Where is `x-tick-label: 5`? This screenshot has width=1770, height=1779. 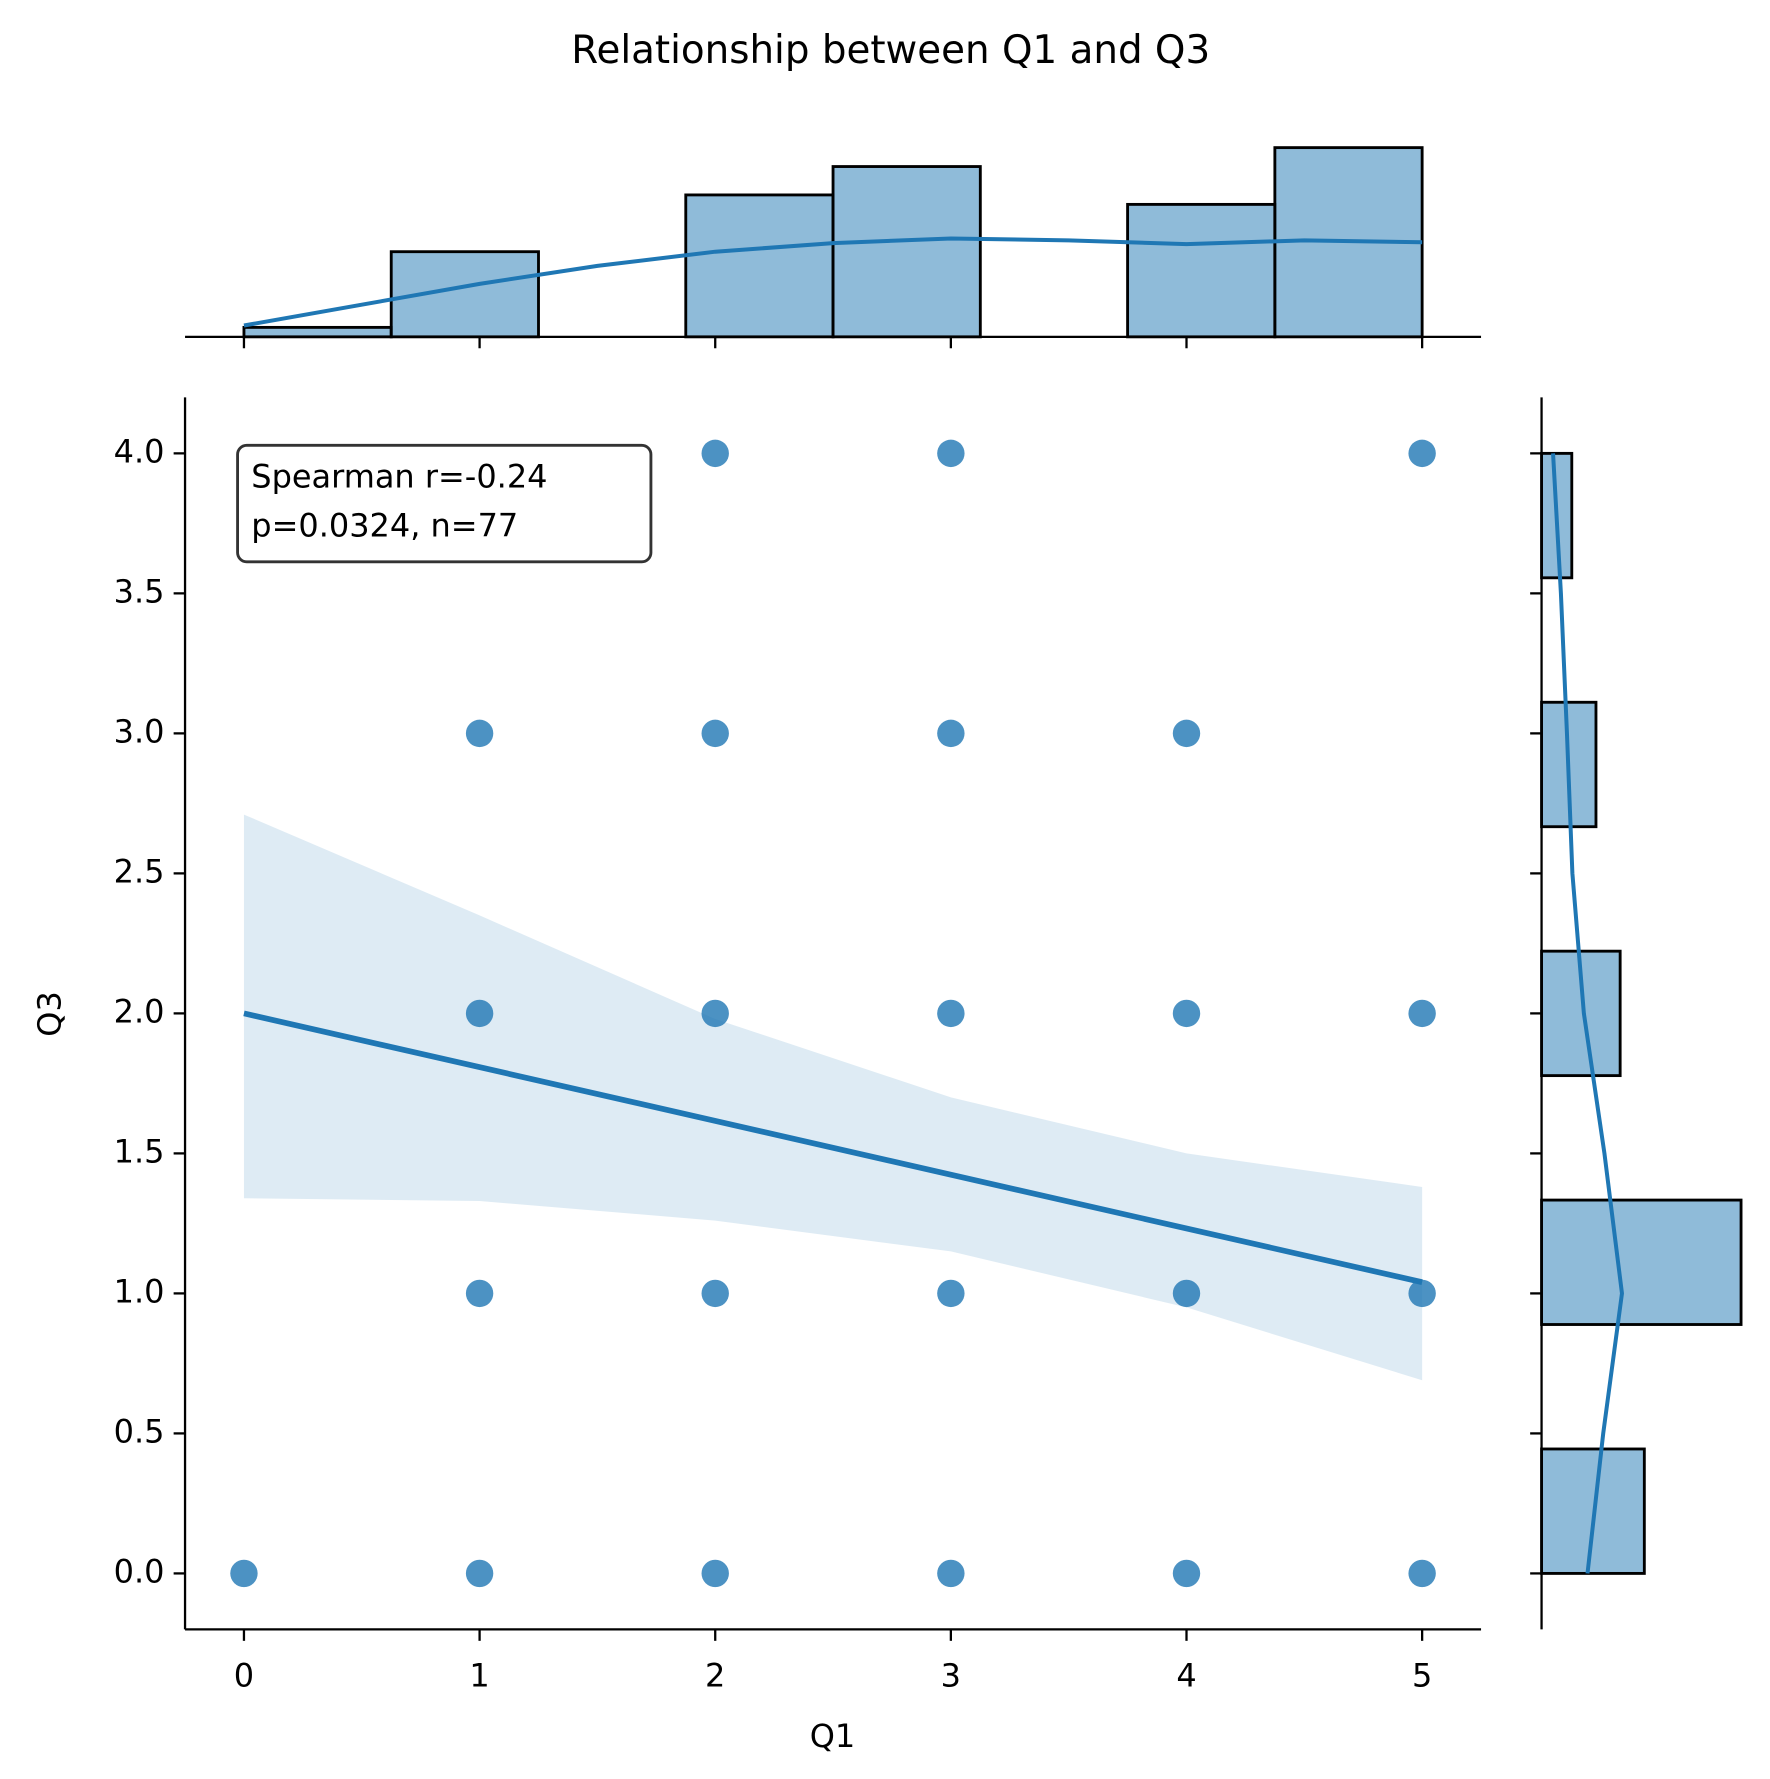 x-tick-label: 5 is located at coordinates (1422, 1675).